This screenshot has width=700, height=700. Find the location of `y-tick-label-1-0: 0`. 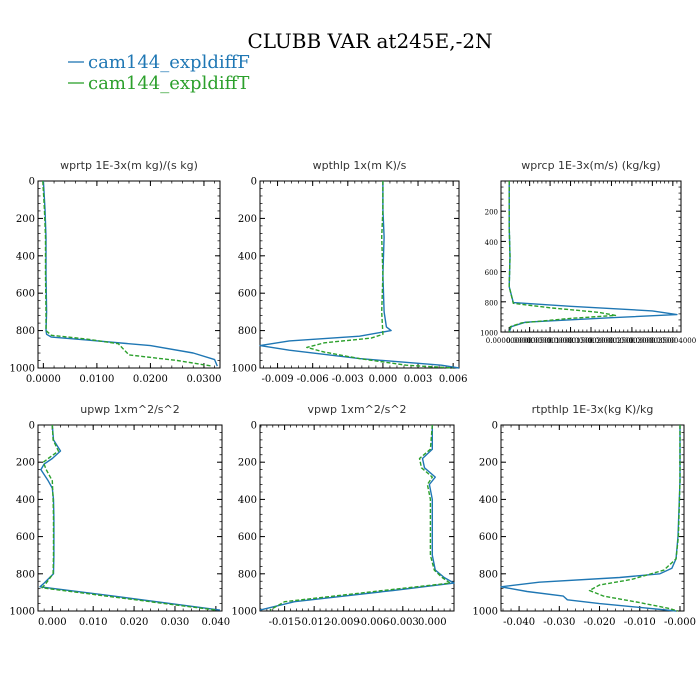

y-tick-label-1-0: 0 is located at coordinates (254, 182).